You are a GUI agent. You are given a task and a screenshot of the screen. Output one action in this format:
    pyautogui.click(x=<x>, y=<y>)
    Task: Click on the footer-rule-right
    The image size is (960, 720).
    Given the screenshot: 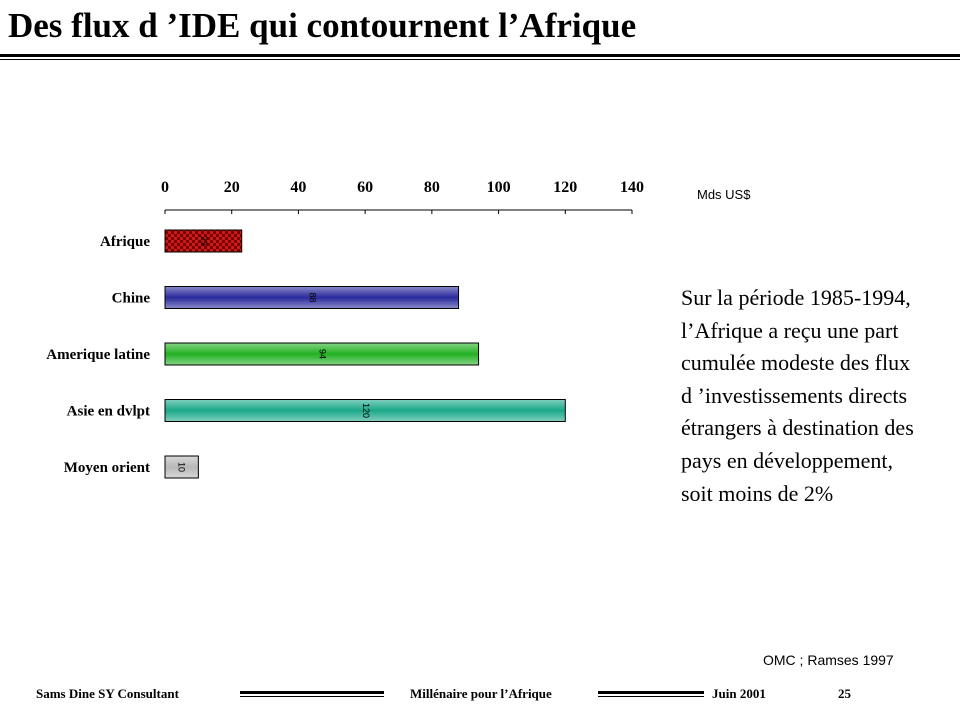 What is the action you would take?
    pyautogui.click(x=651, y=694)
    